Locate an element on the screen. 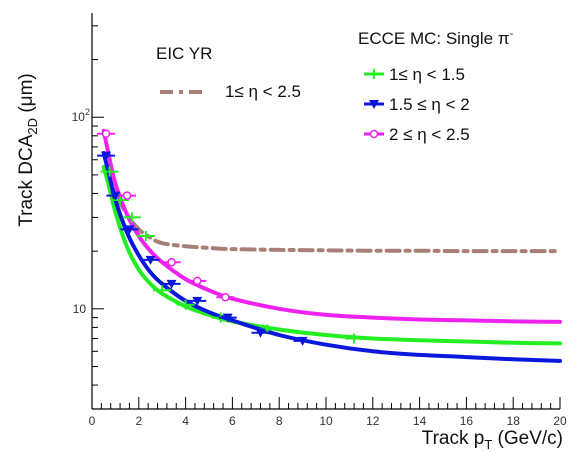  legend-label-left-0: 1≤ η < 2.5 is located at coordinates (263, 91).